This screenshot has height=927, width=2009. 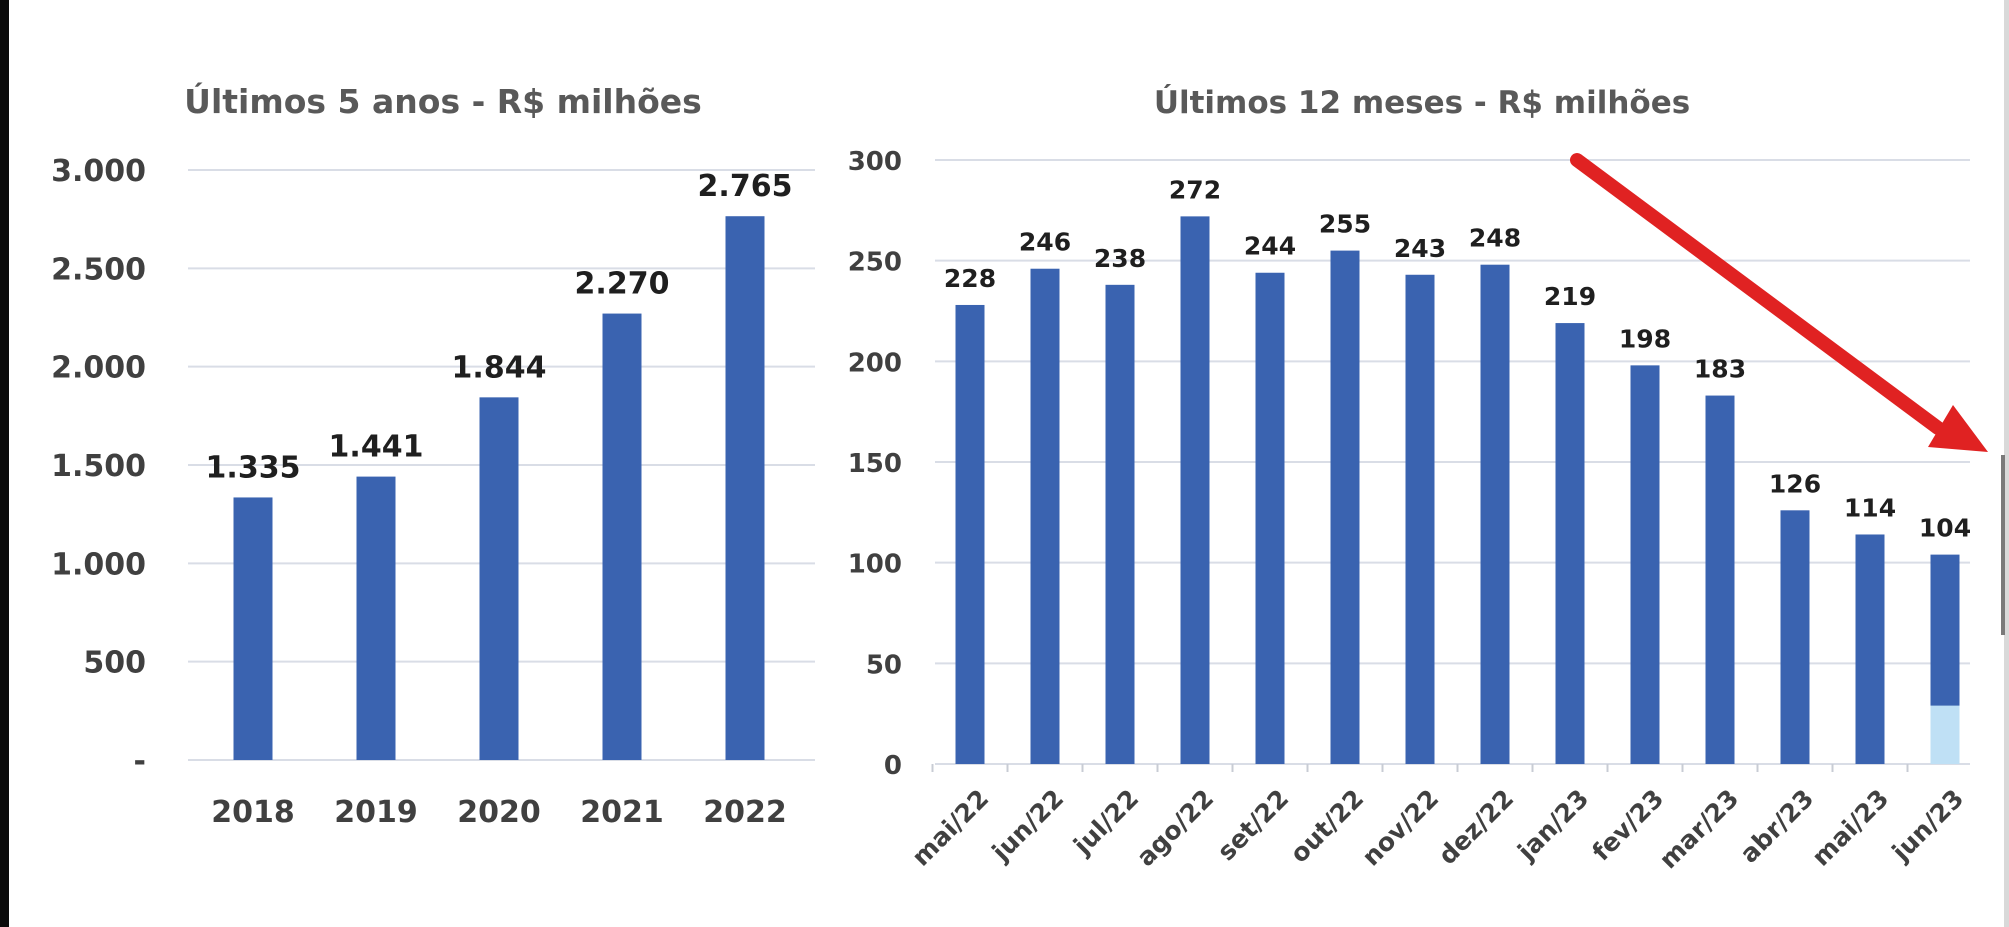 I want to click on chart1-x-tick-label: 2021, so click(x=622, y=812).